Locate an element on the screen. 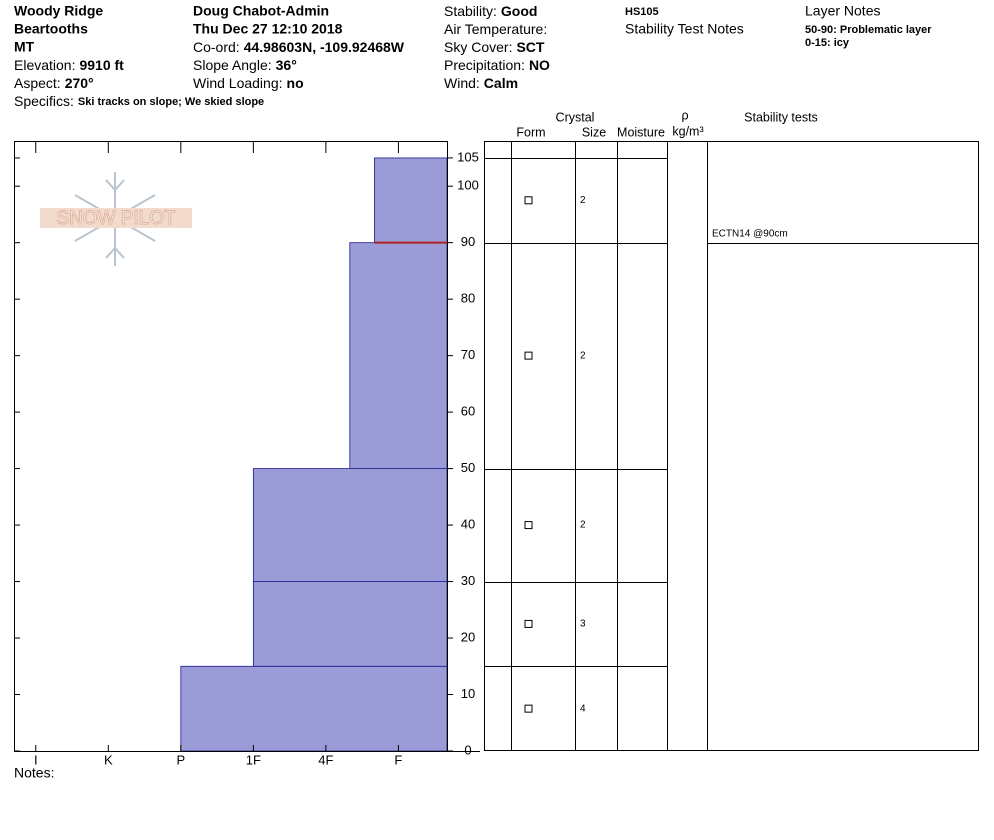 The image size is (994, 840). x-tick-label: 4F is located at coordinates (325, 759).